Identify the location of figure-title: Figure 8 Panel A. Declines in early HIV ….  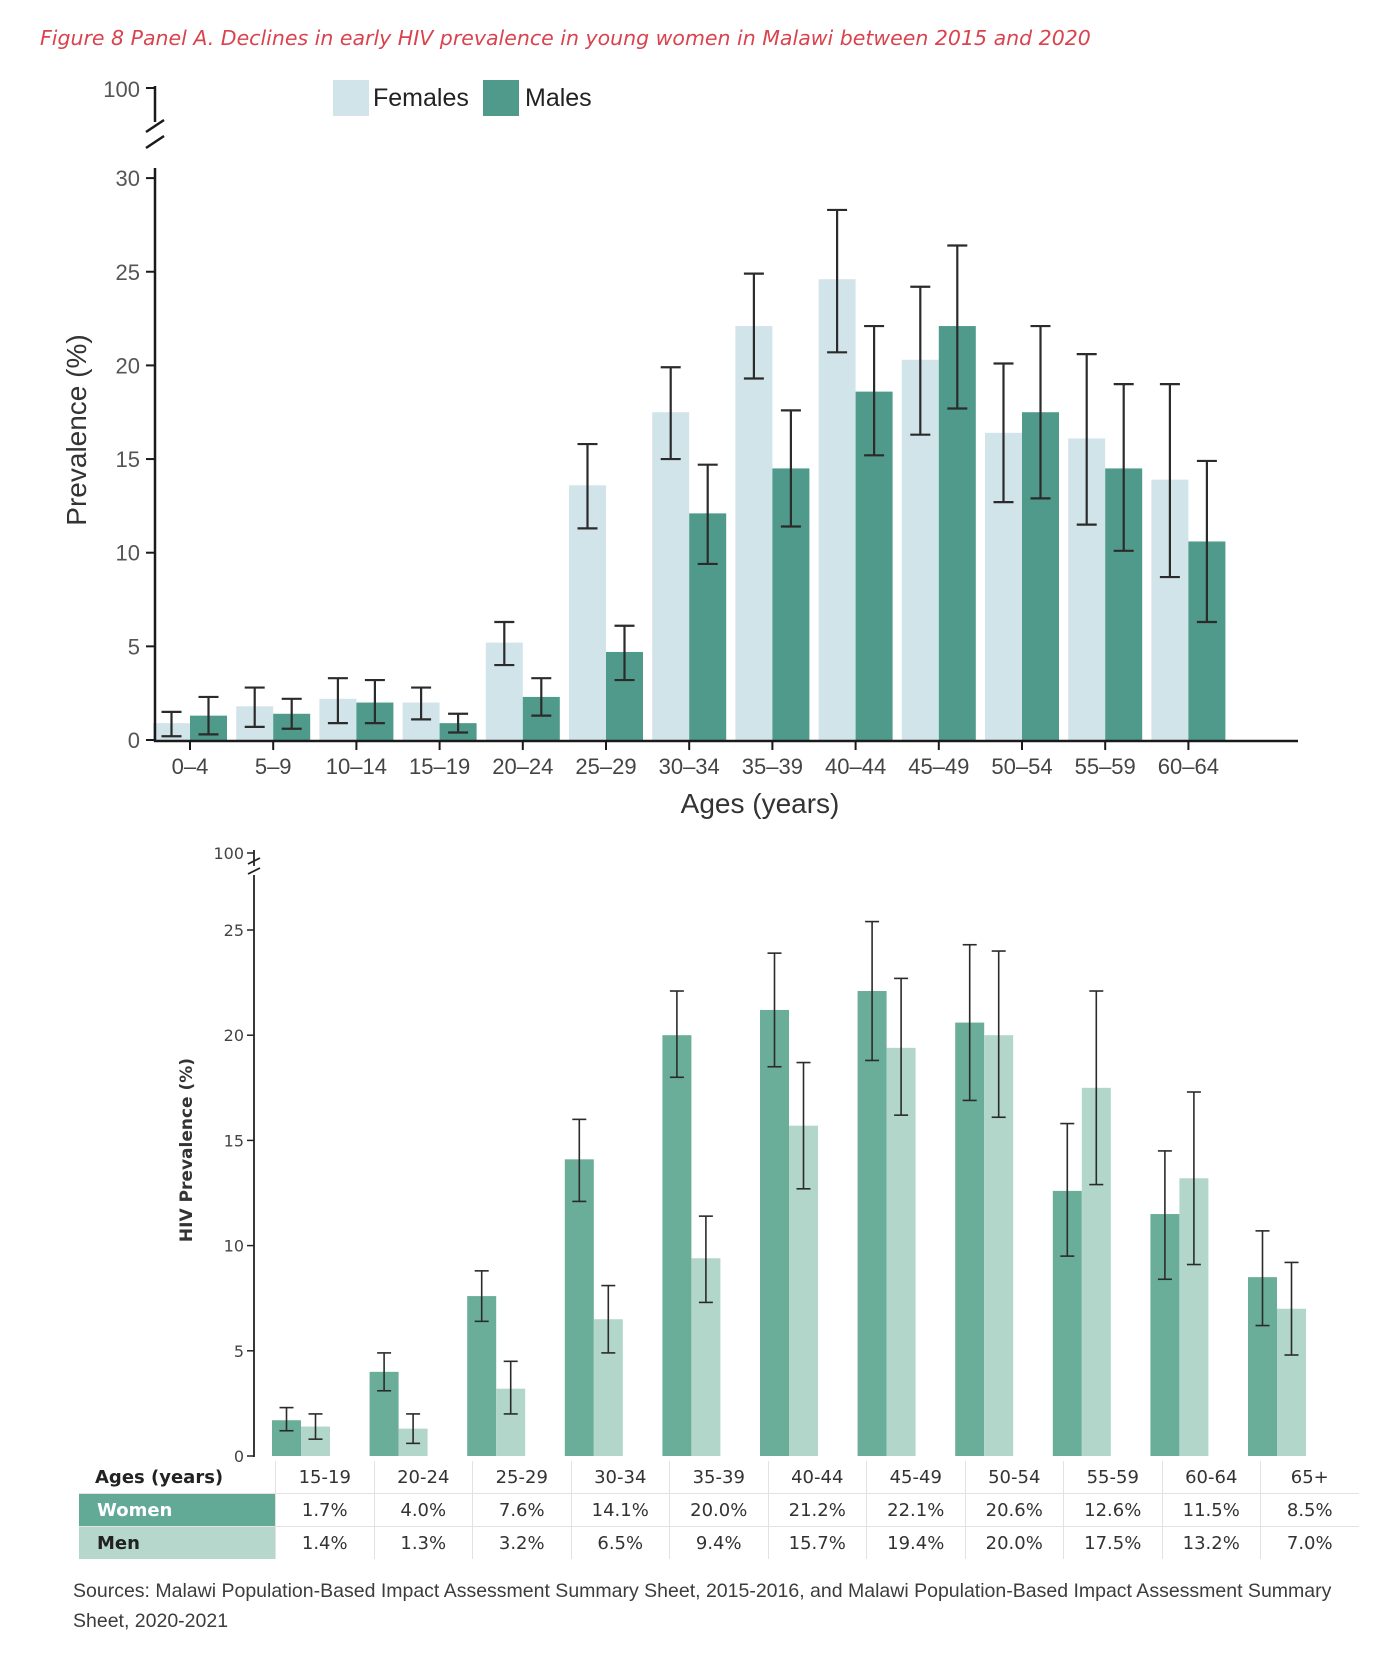
(565, 38).